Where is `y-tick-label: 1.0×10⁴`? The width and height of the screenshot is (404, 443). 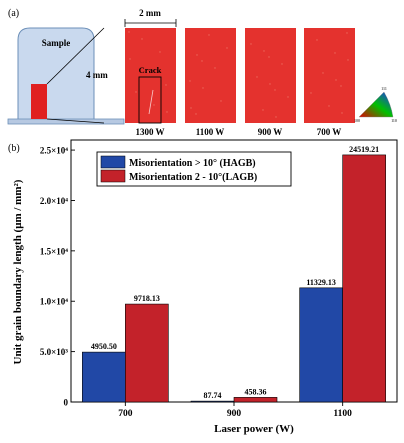
y-tick-label: 1.0×10⁴ is located at coordinates (54, 302).